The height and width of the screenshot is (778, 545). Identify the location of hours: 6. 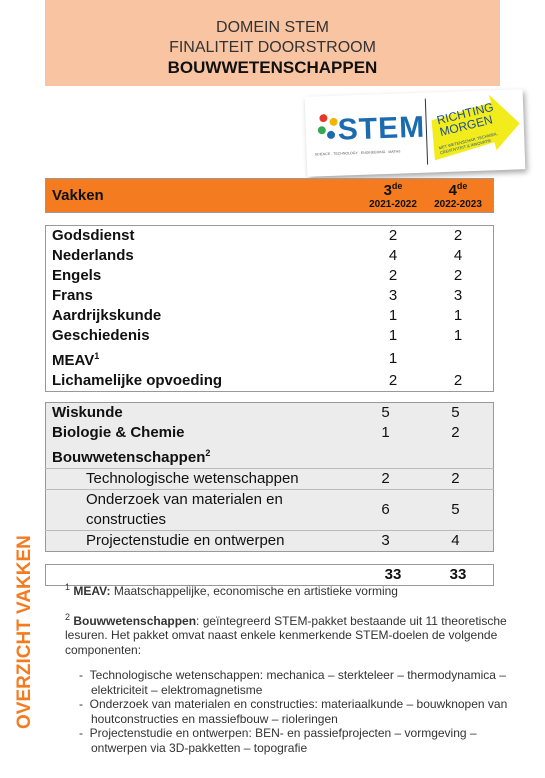
(385, 510).